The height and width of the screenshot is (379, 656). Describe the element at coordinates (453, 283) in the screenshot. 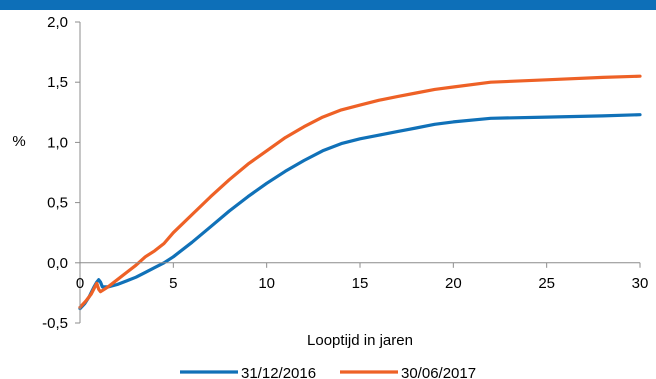

I see `x-tick-label: 20` at that location.